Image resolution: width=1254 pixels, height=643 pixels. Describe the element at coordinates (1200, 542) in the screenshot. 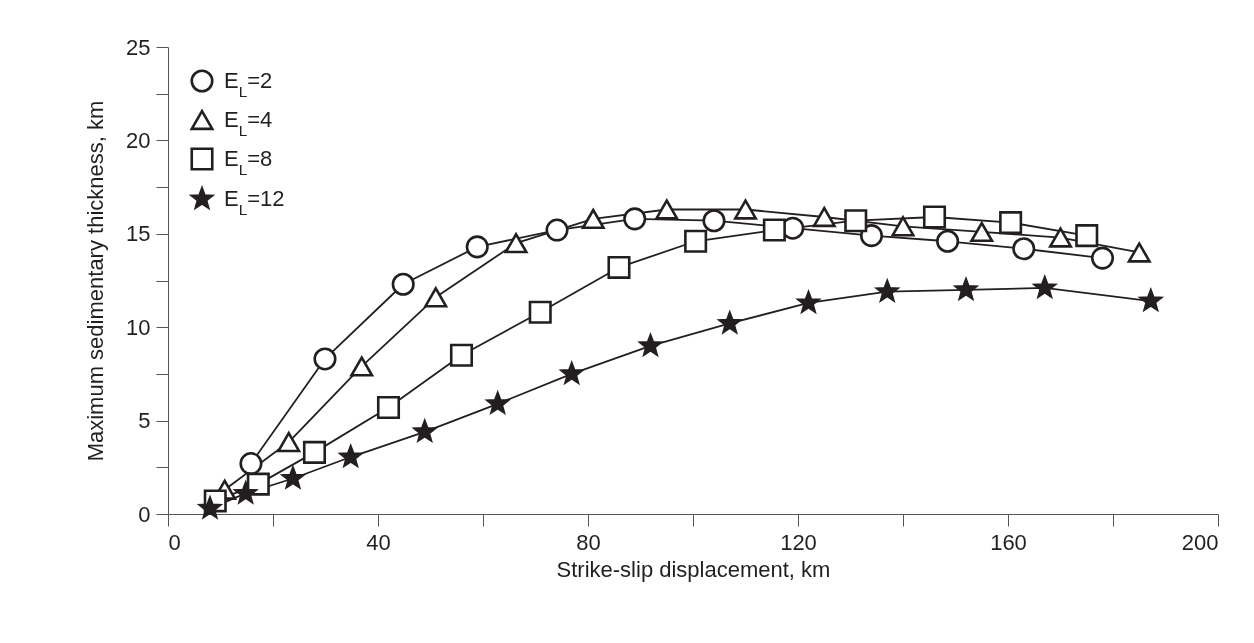

I see `x-tick-label: 200` at that location.